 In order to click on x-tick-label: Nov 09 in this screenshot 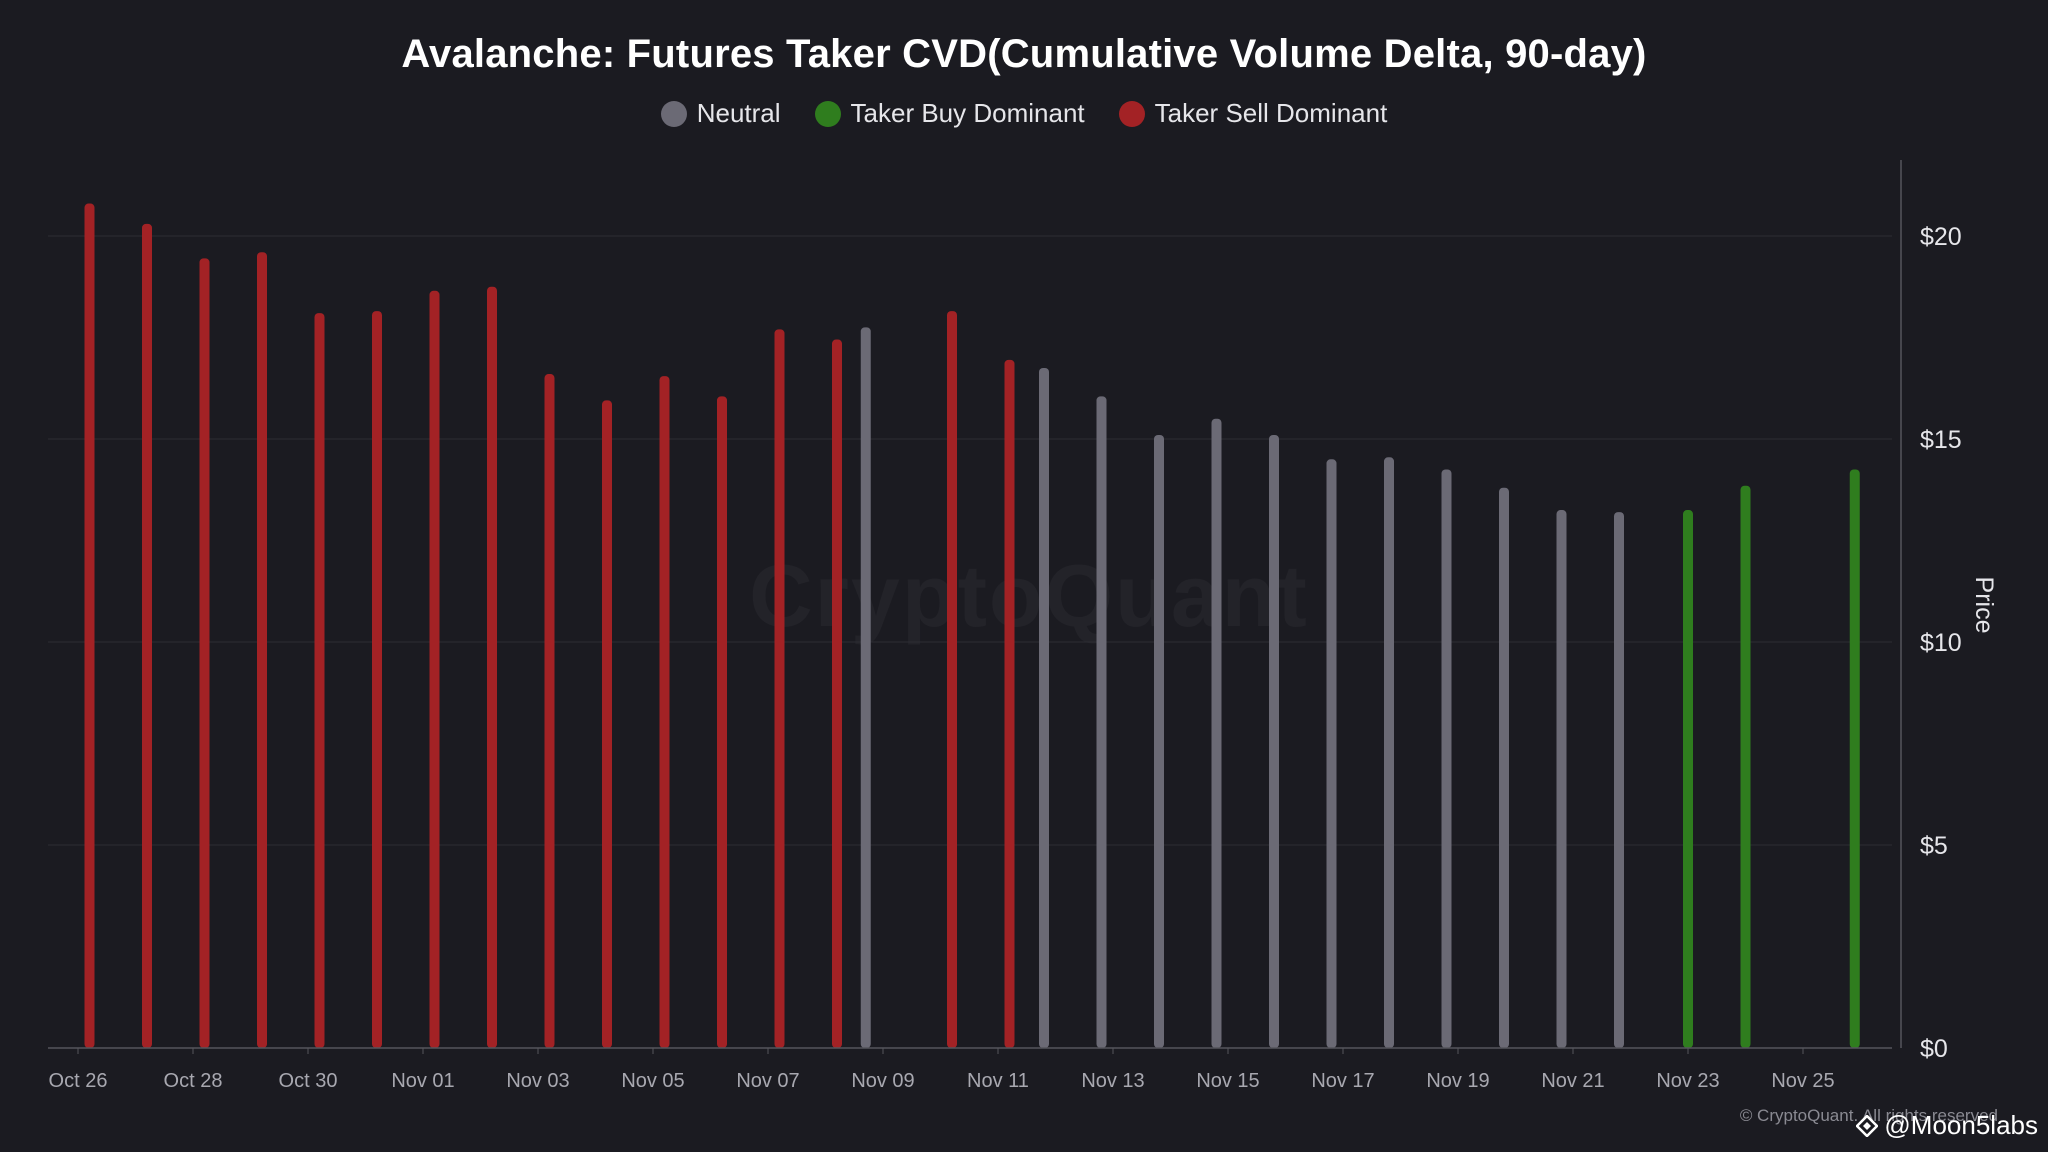, I will do `click(882, 1081)`.